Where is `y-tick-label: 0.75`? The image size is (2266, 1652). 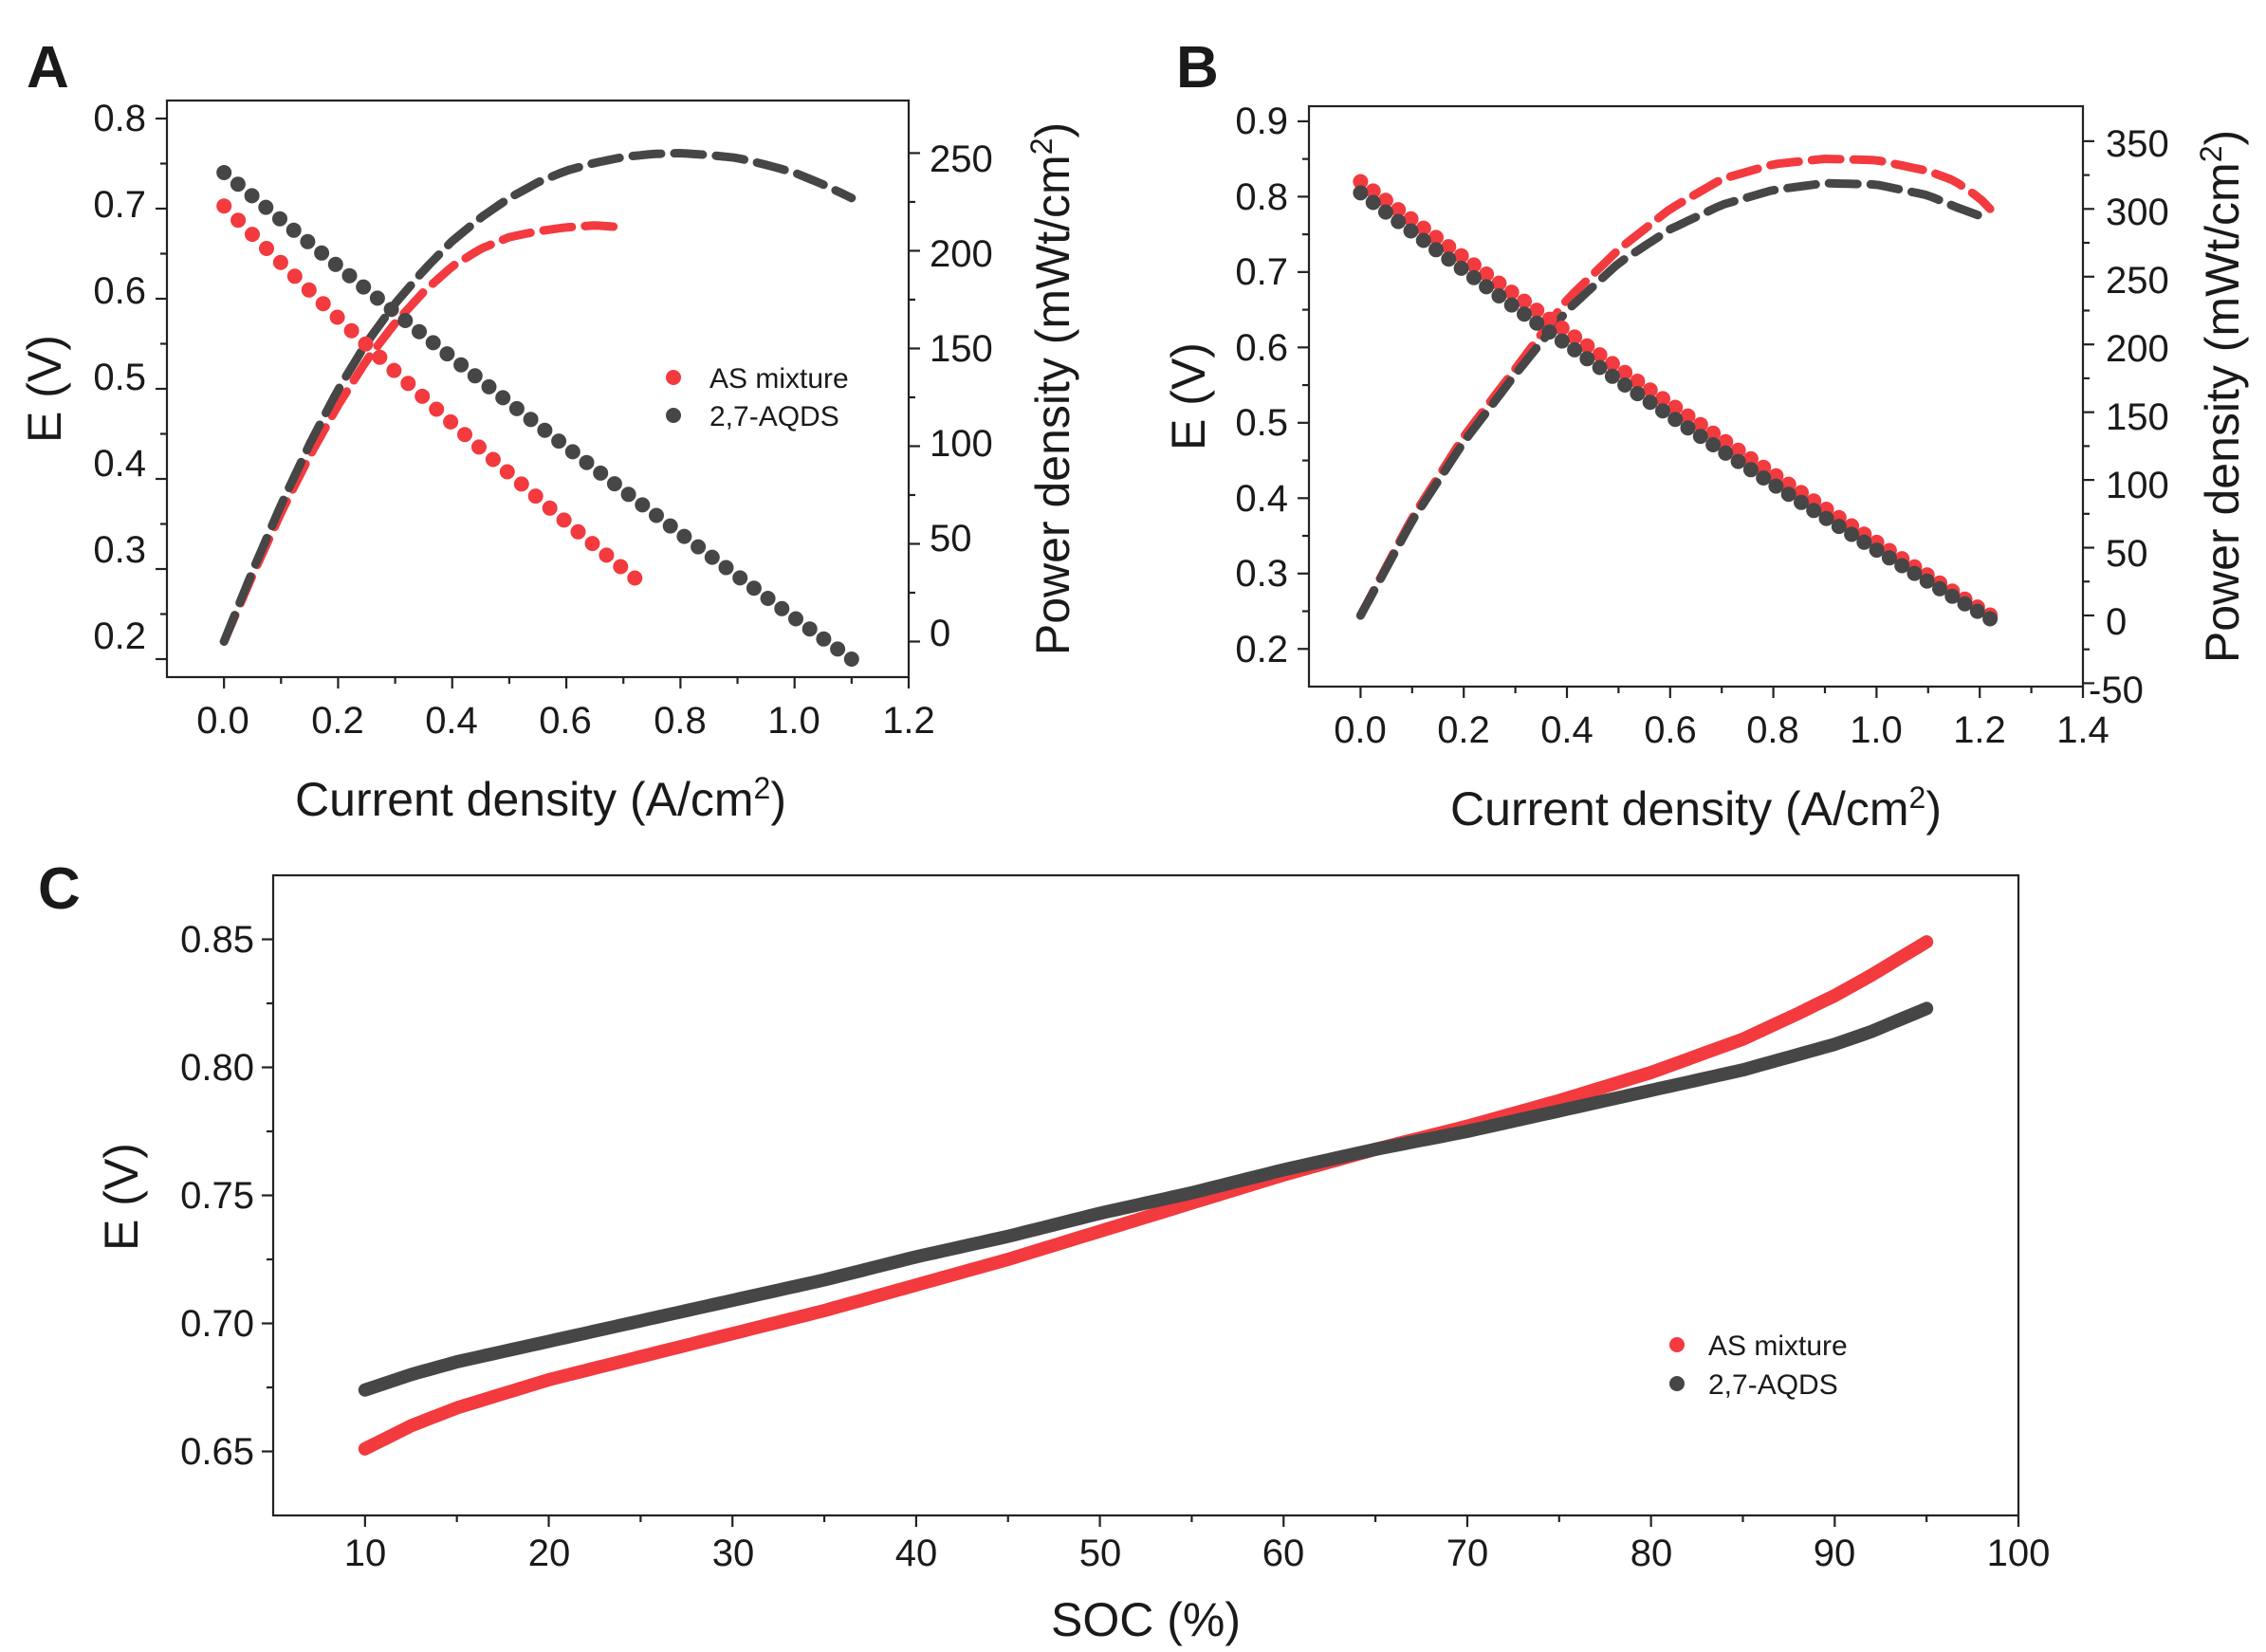
y-tick-label: 0.75 is located at coordinates (217, 1196).